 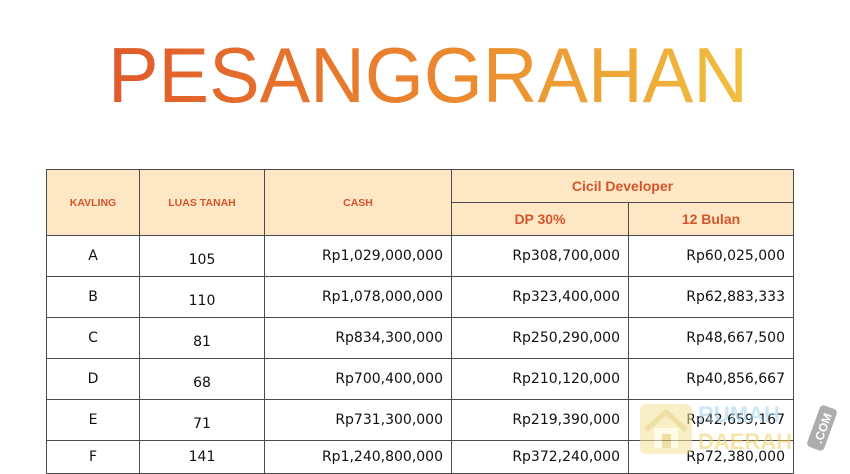 I want to click on watermark-svg: RUMAH DAERAH .COM, so click(x=738, y=428).